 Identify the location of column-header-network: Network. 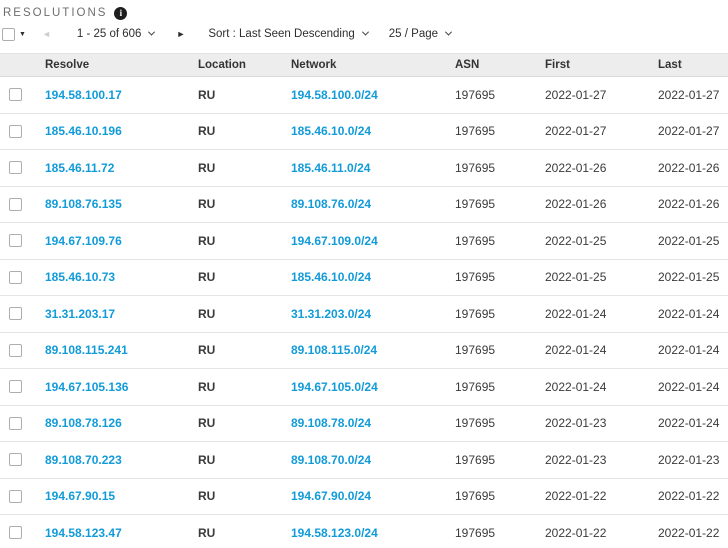
(314, 65).